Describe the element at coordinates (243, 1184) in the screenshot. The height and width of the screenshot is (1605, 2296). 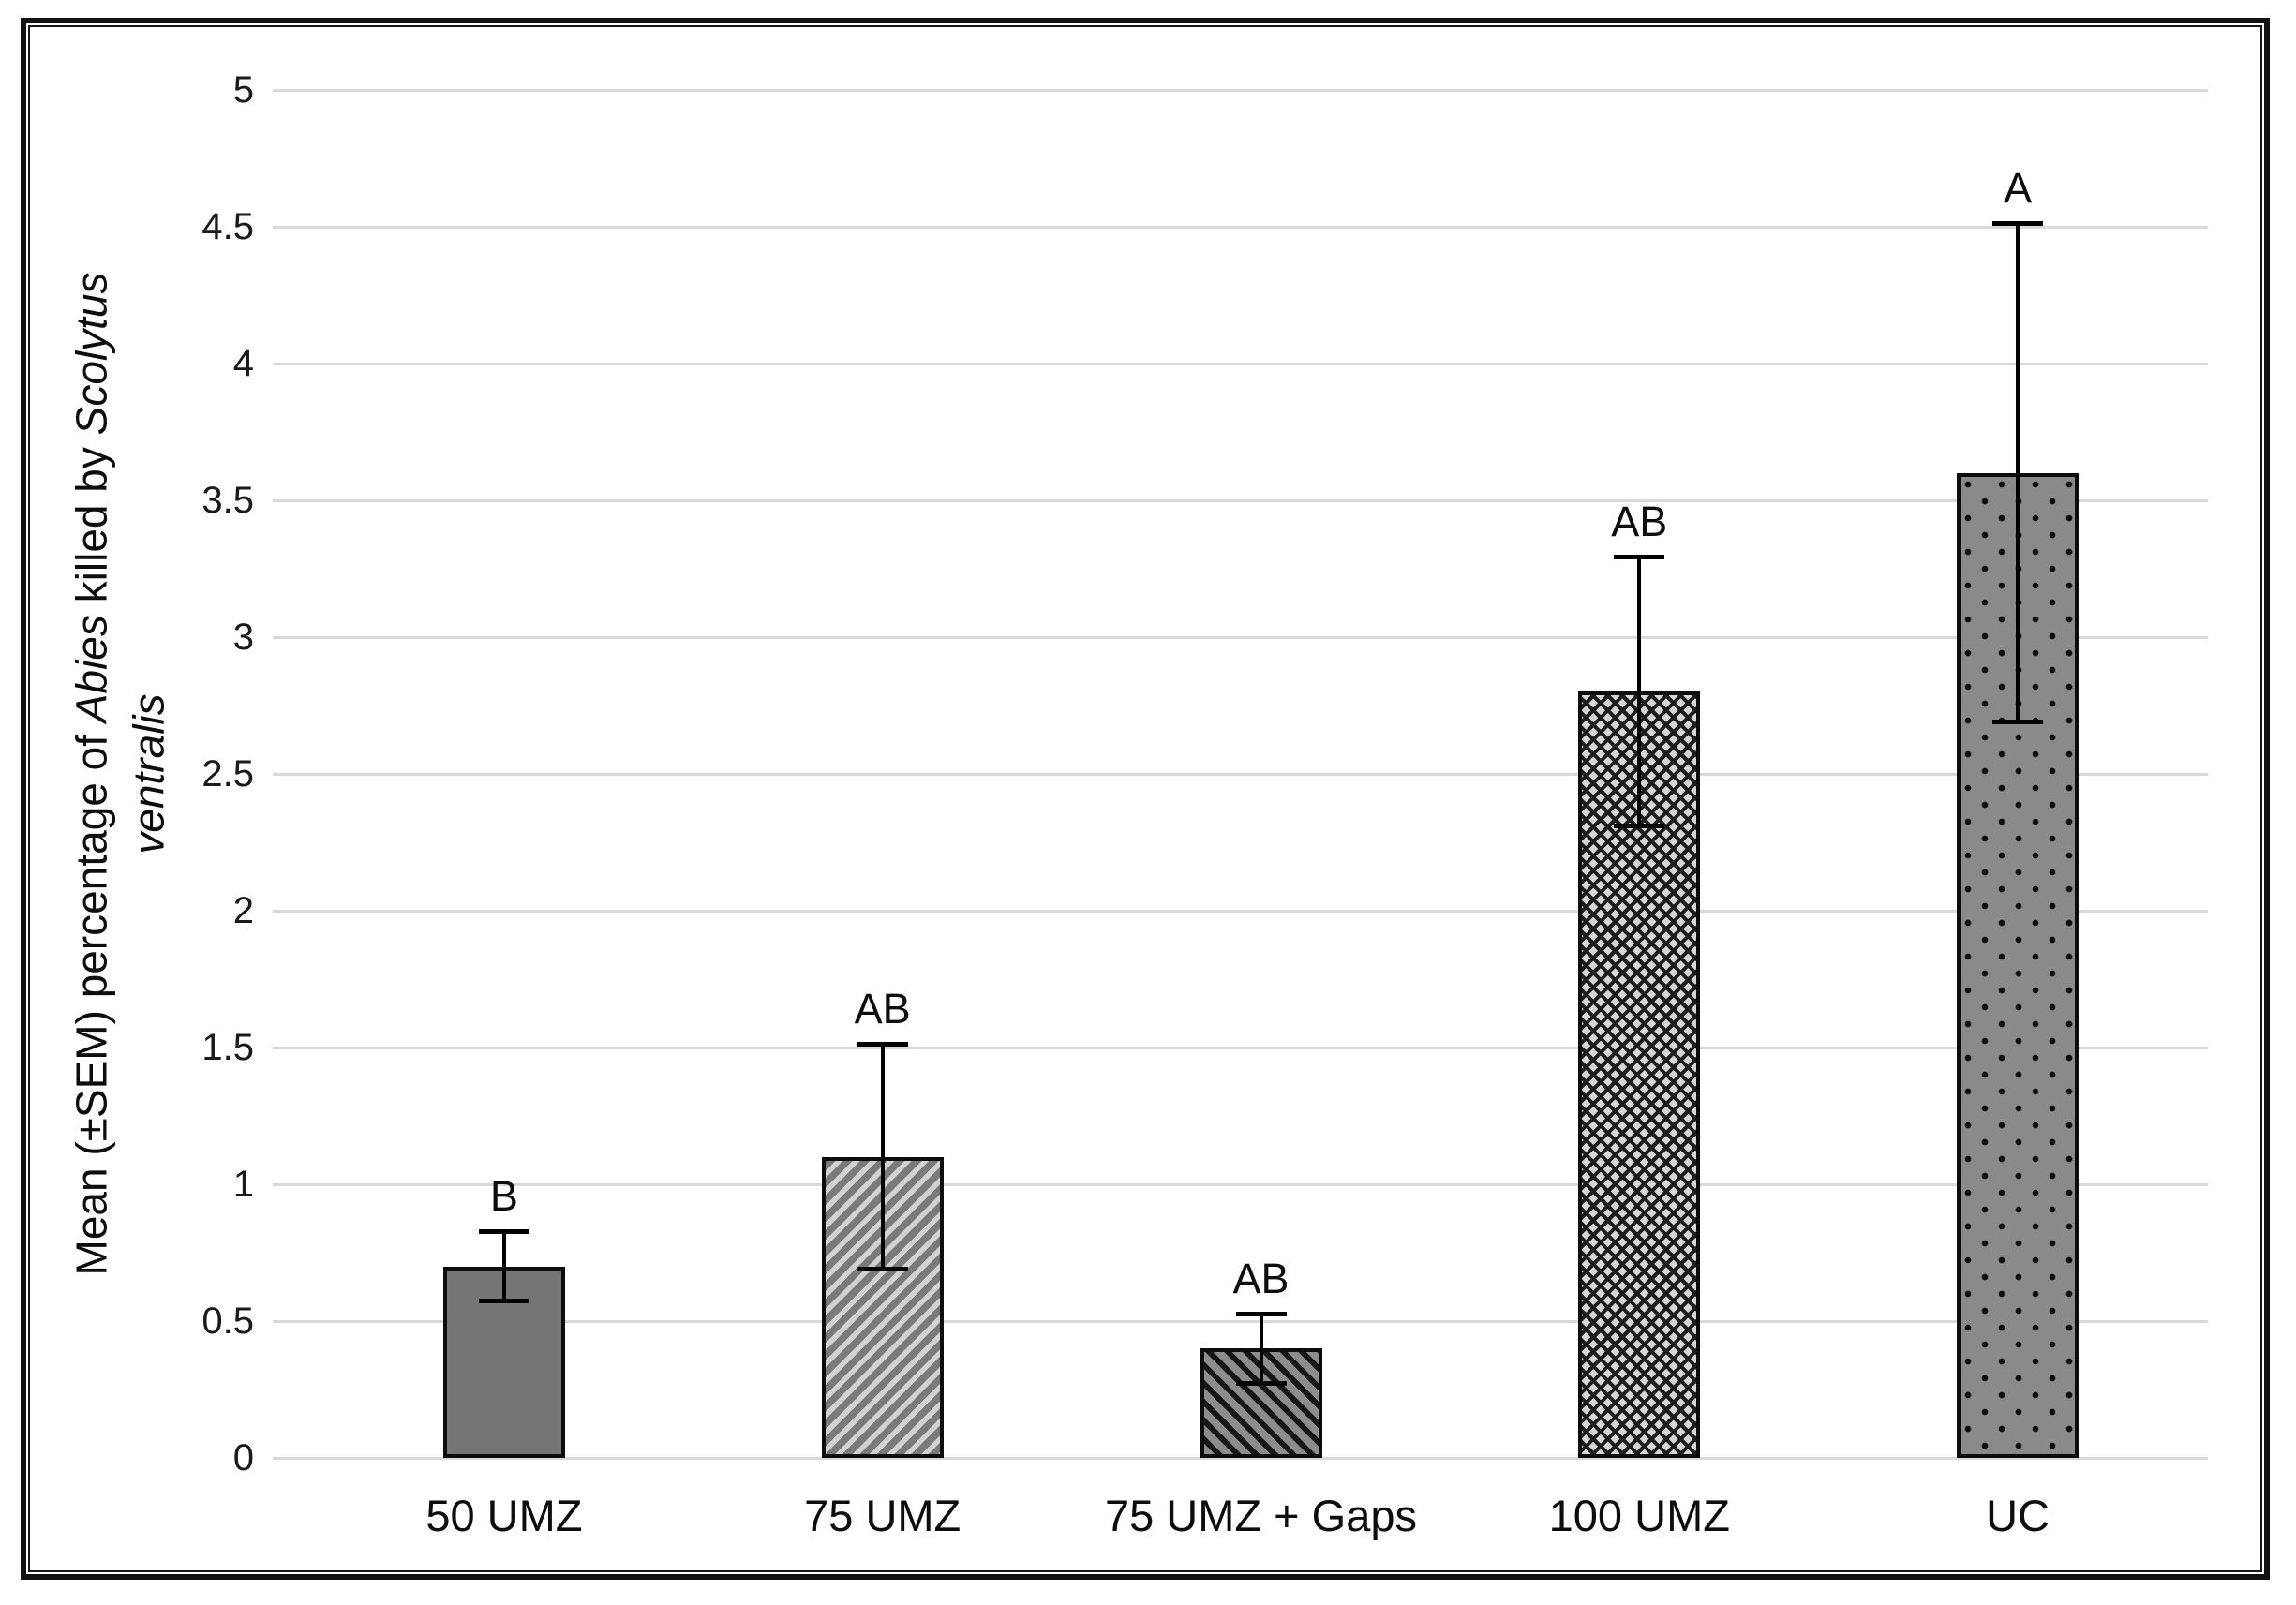
I see `y-tick-label: 1` at that location.